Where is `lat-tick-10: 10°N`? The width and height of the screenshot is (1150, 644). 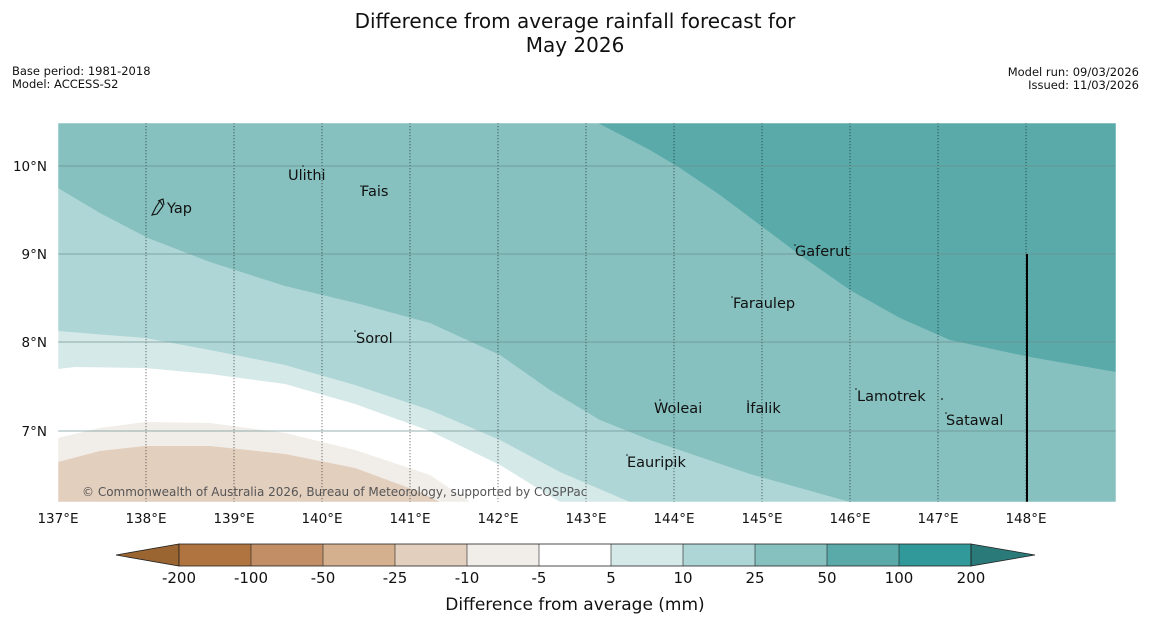 lat-tick-10: 10°N is located at coordinates (30, 167).